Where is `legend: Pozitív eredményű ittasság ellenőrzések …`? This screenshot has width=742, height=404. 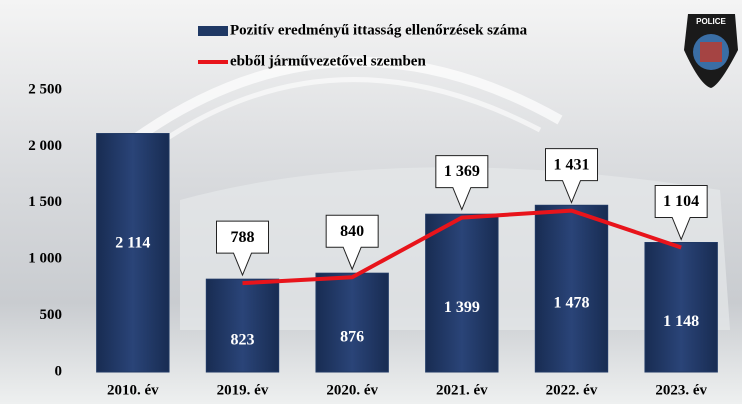 legend: Pozitív eredményű ittasság ellenőrzések … is located at coordinates (363, 45).